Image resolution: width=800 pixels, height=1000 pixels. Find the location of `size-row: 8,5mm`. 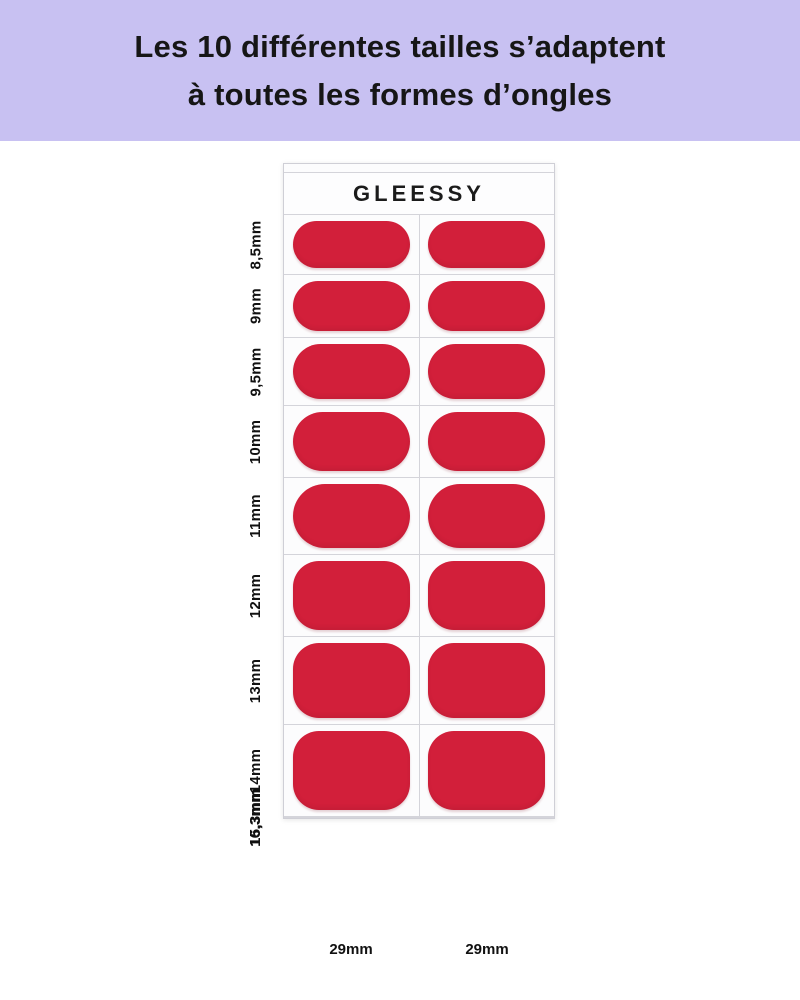

size-row: 8,5mm is located at coordinates (401, 245).